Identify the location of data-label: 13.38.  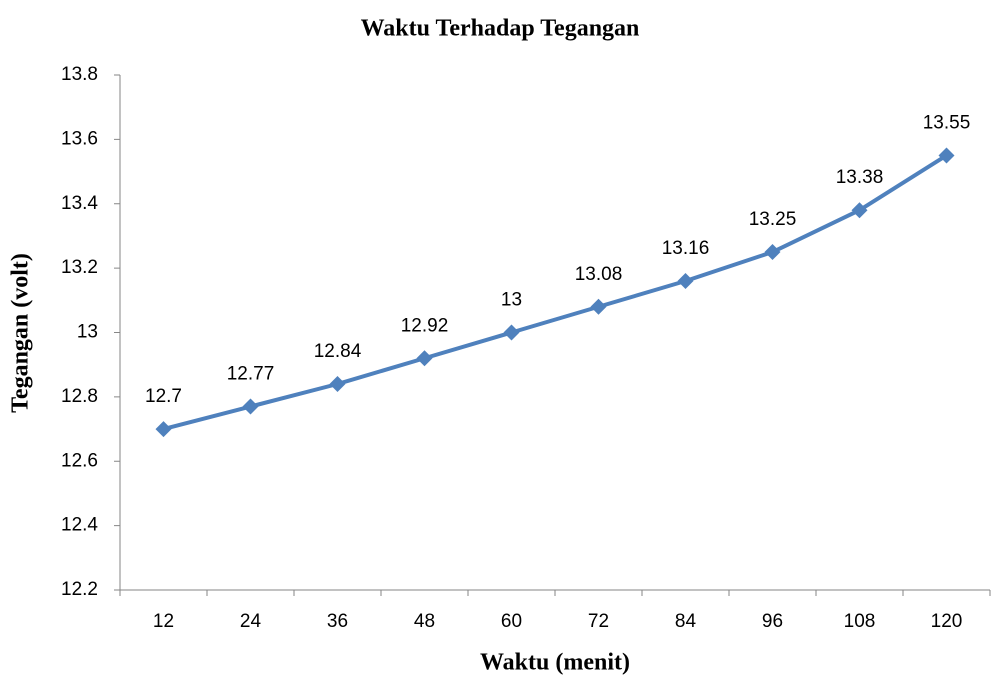
(860, 177).